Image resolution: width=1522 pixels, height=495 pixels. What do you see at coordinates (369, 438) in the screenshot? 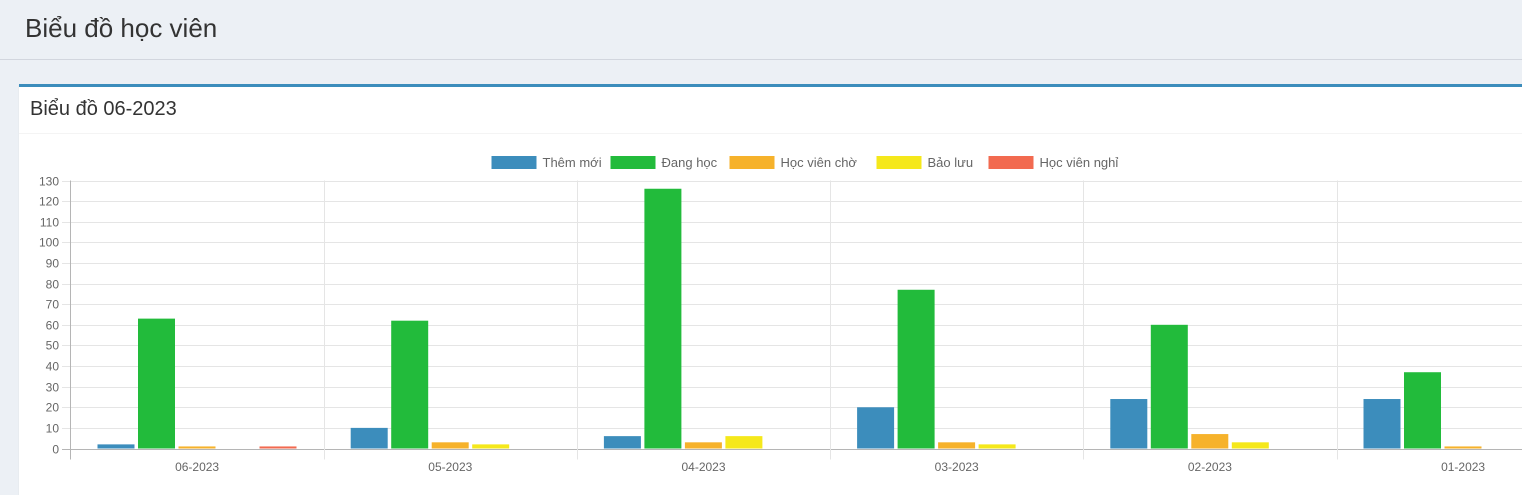
I see `bar-1-05-2023` at bounding box center [369, 438].